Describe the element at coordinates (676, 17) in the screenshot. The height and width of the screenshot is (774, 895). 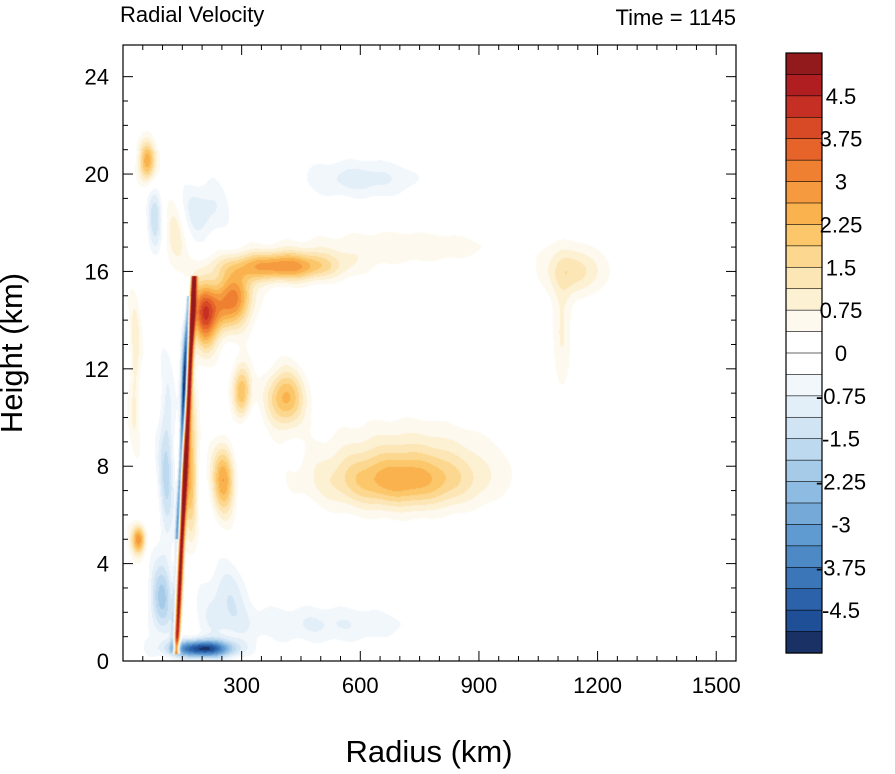
I see `time-label: Time = 1145` at that location.